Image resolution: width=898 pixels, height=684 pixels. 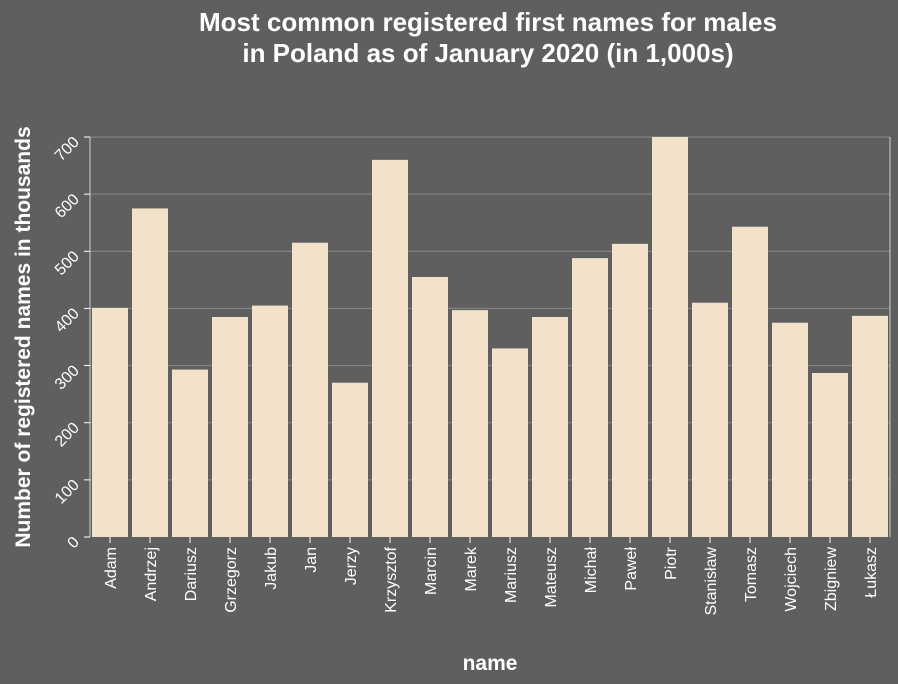 I want to click on x-tick-label: Krzysztof, so click(x=391, y=579).